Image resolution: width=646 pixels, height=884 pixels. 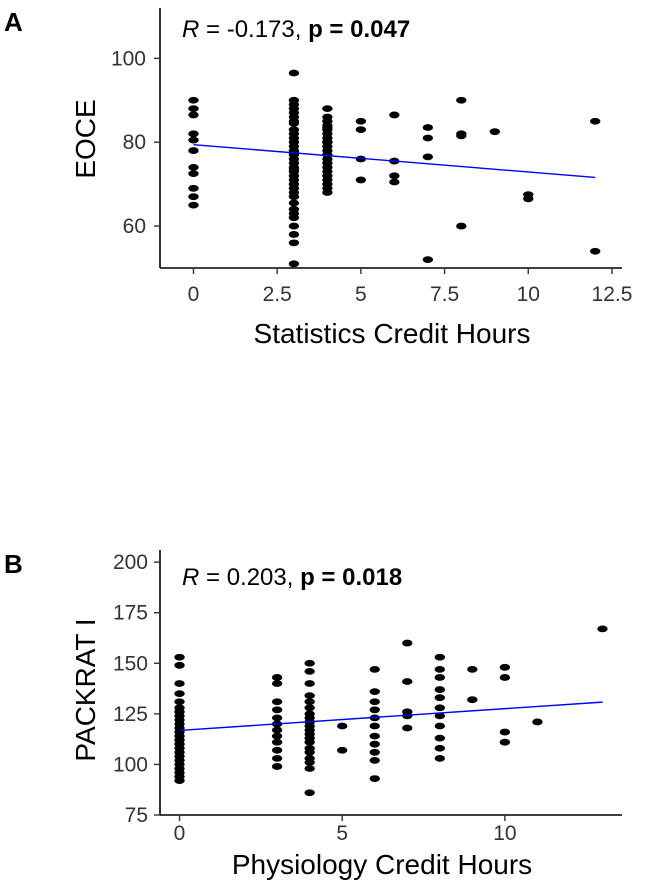 I want to click on x-tick-label: 10, so click(x=504, y=833).